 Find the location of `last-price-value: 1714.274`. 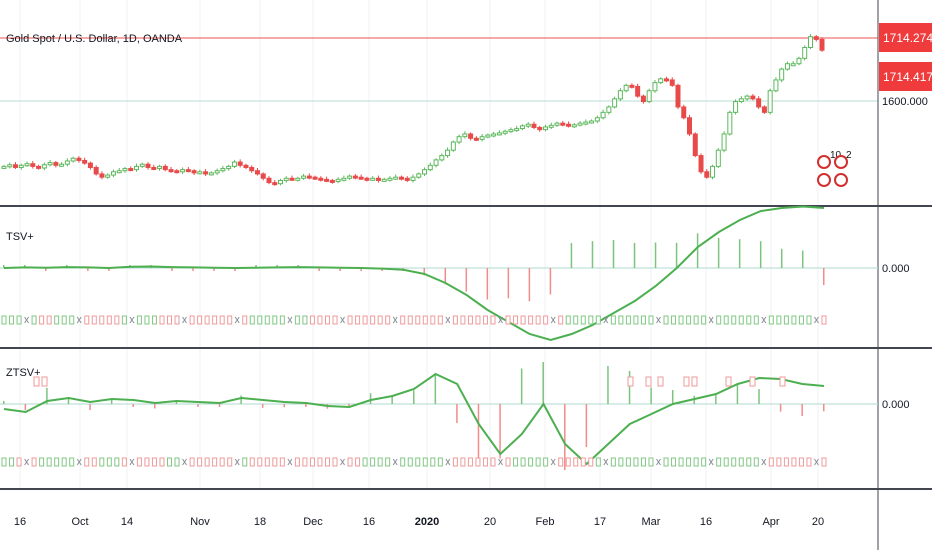

last-price-value: 1714.274 is located at coordinates (907, 38).